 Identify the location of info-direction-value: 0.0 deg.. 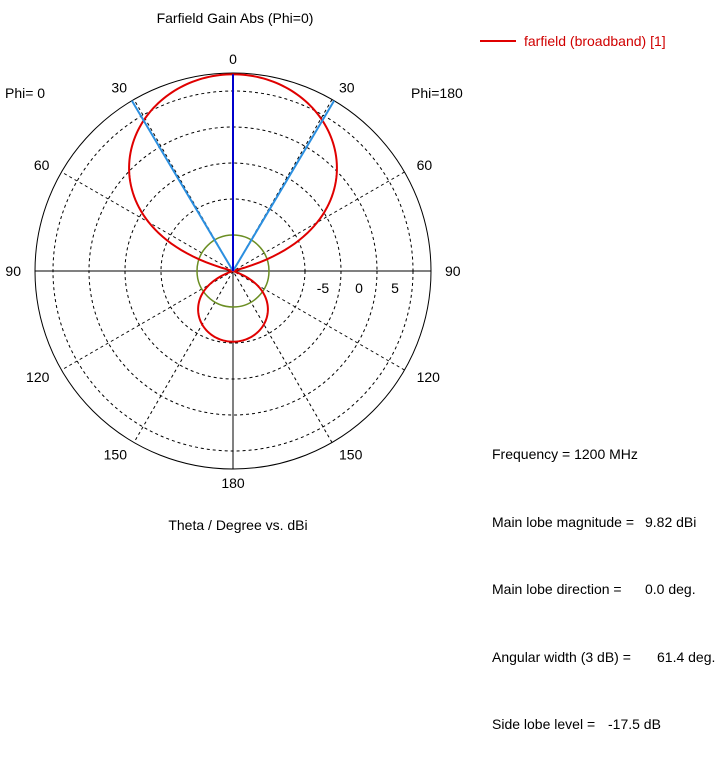
(670, 589).